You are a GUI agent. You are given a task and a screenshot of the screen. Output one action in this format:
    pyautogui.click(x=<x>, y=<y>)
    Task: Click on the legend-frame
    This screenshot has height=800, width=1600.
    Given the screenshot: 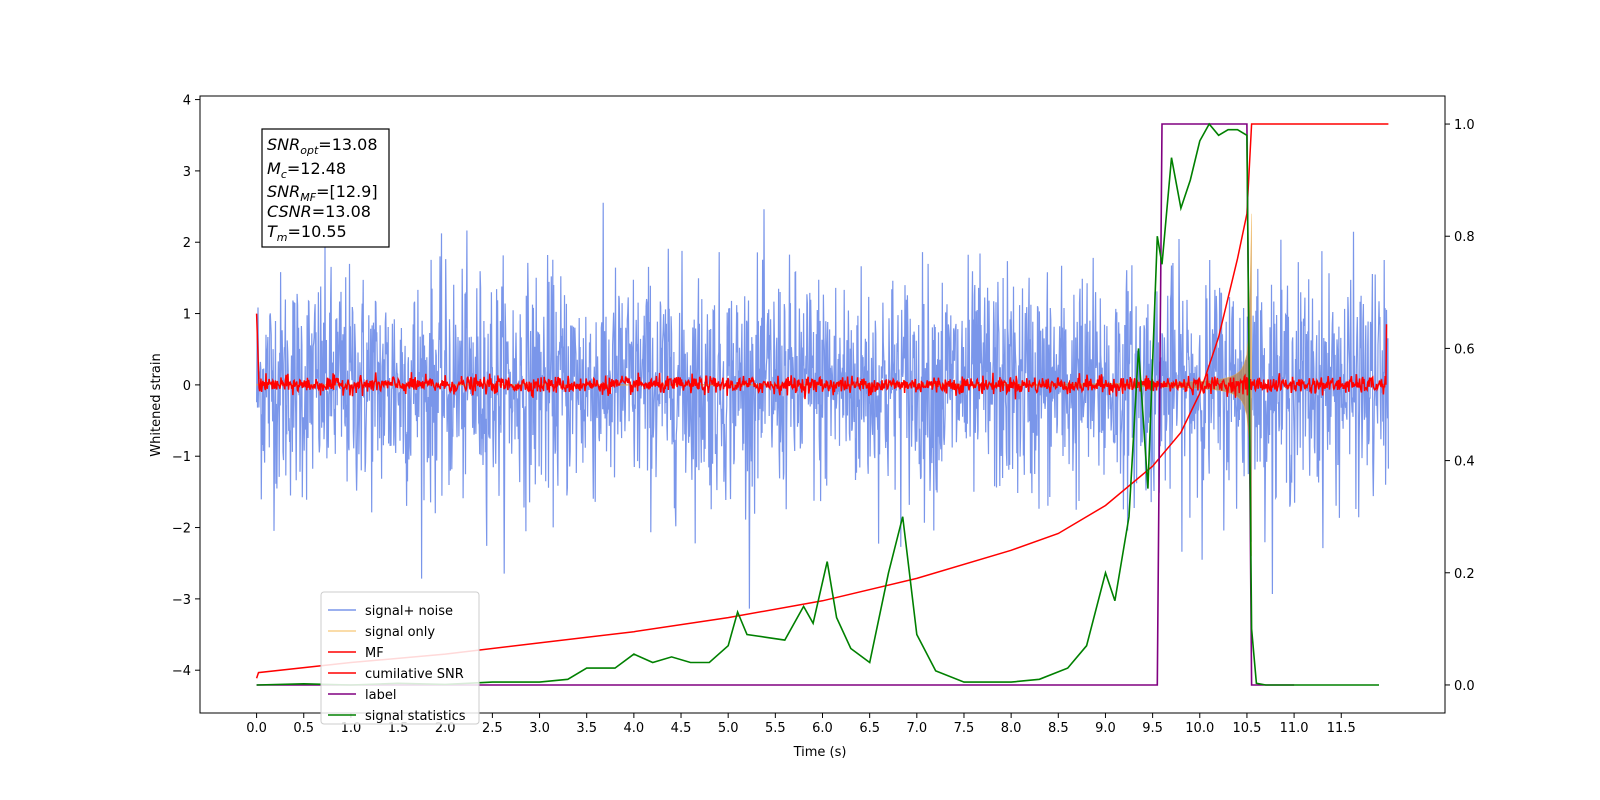 What is the action you would take?
    pyautogui.click(x=400, y=658)
    